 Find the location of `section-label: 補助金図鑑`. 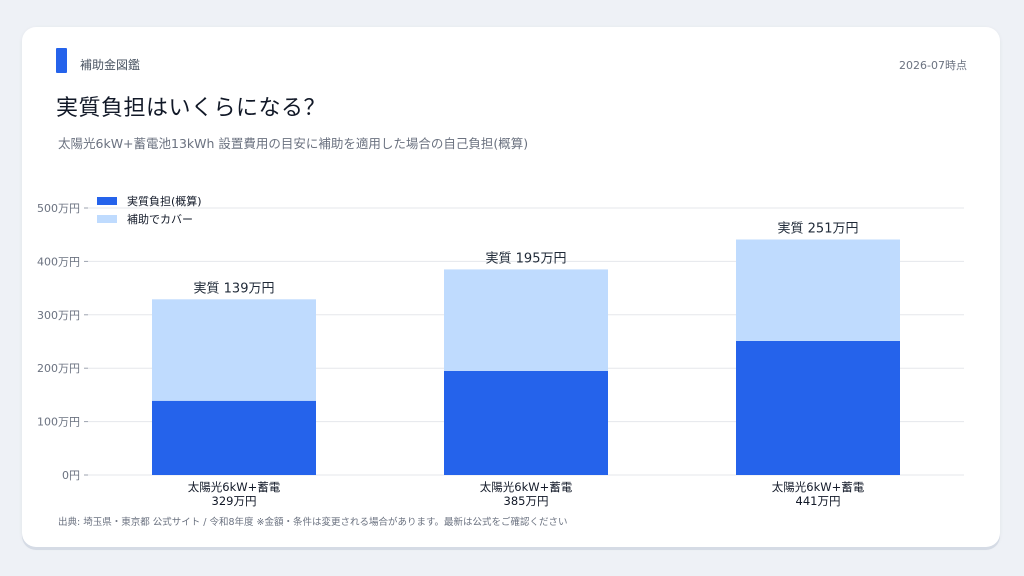

section-label: 補助金図鑑 is located at coordinates (110, 65).